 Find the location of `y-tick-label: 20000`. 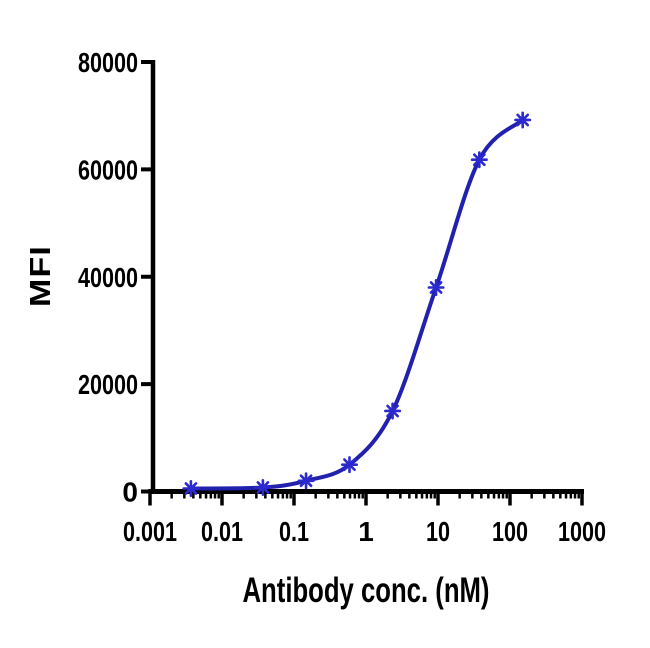

y-tick-label: 20000 is located at coordinates (108, 384).